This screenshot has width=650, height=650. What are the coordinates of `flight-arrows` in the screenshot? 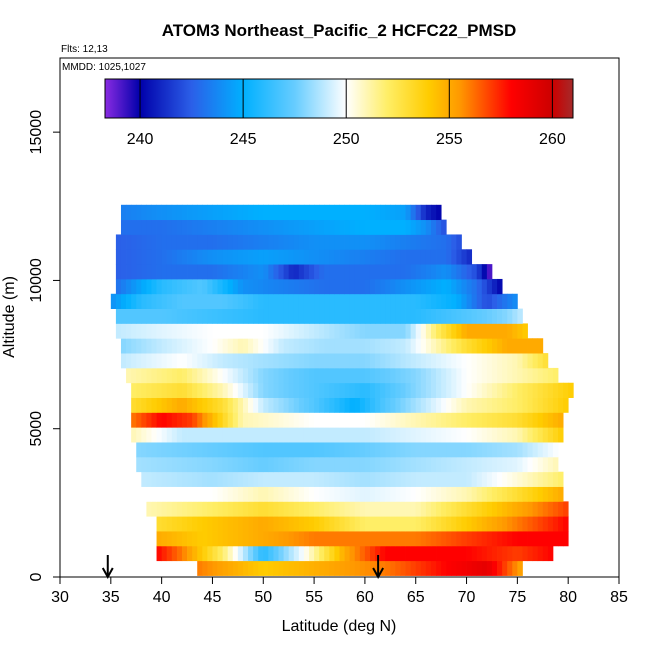 It's located at (242, 567).